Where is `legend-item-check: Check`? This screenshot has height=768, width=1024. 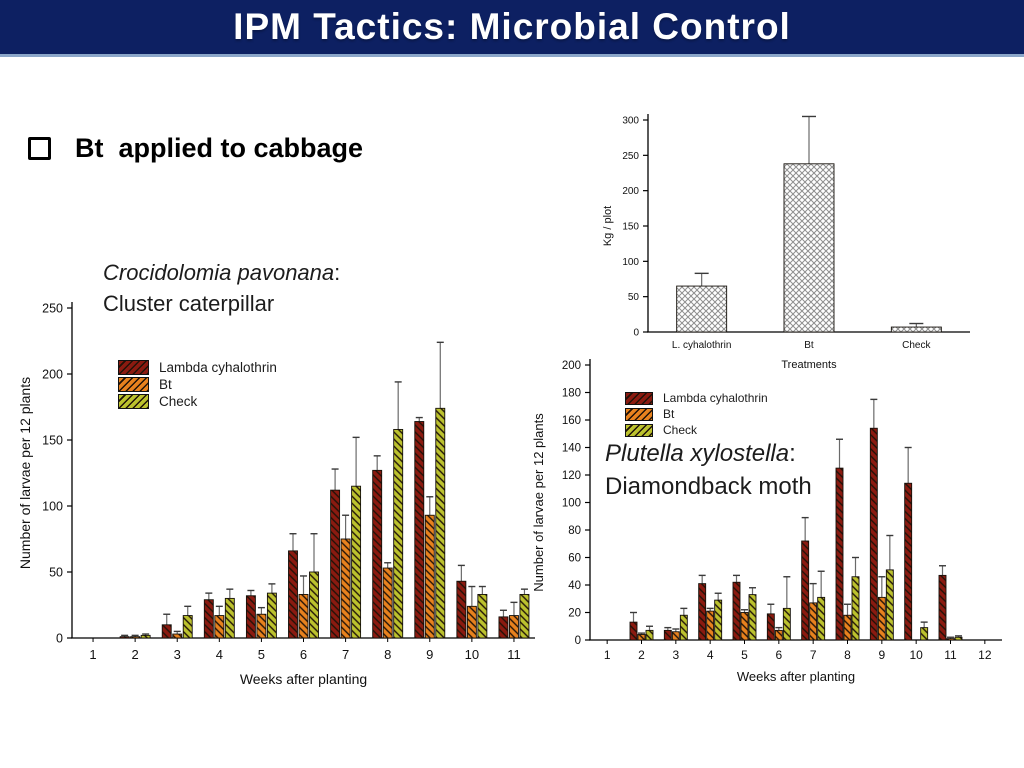 legend-item-check: Check is located at coordinates (696, 430).